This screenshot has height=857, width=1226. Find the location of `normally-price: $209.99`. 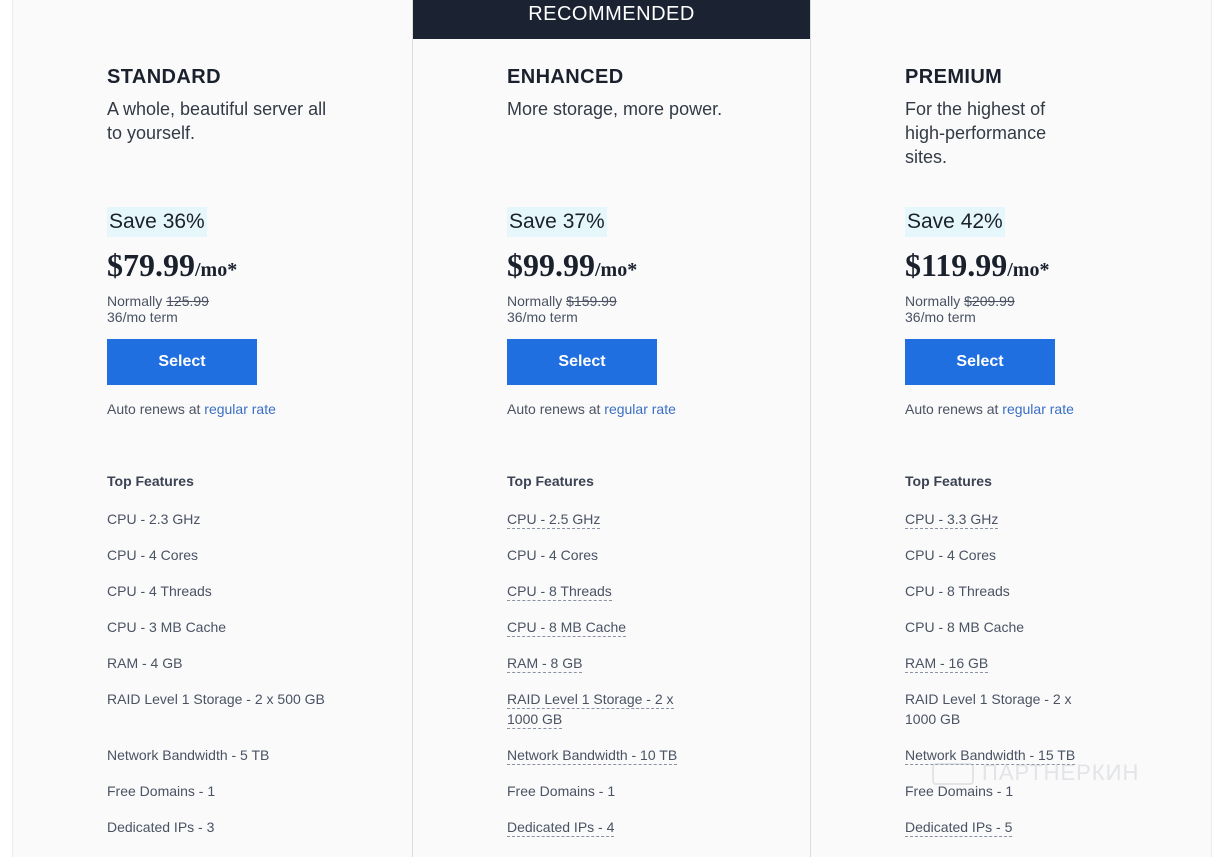

normally-price: $209.99 is located at coordinates (989, 301).